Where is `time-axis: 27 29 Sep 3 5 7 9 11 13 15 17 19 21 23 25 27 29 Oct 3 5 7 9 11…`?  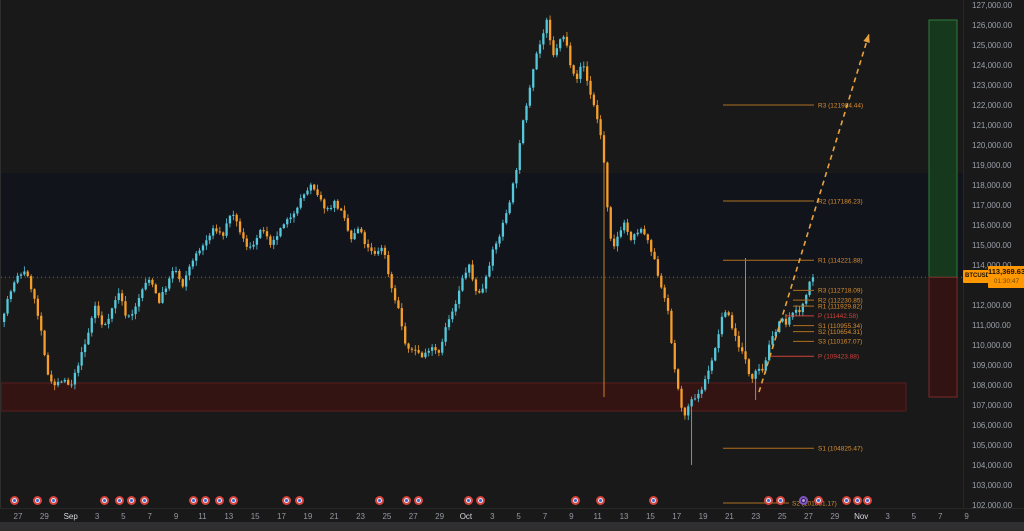 time-axis: 27 29 Sep 3 5 7 9 11 13 15 17 19 21 23 25 27 29 Oct 3 5 7 9 11… is located at coordinates (512, 515).